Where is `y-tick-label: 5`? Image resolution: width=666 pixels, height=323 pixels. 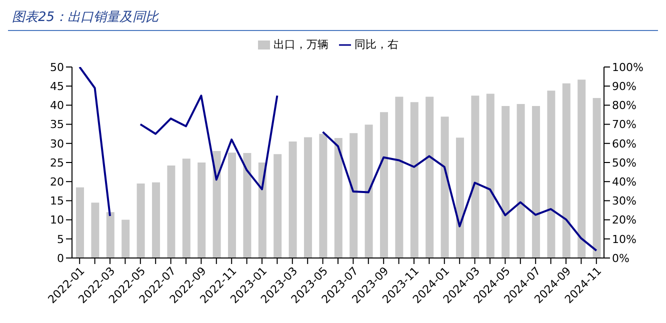 y-tick-label: 5 is located at coordinates (60, 239).